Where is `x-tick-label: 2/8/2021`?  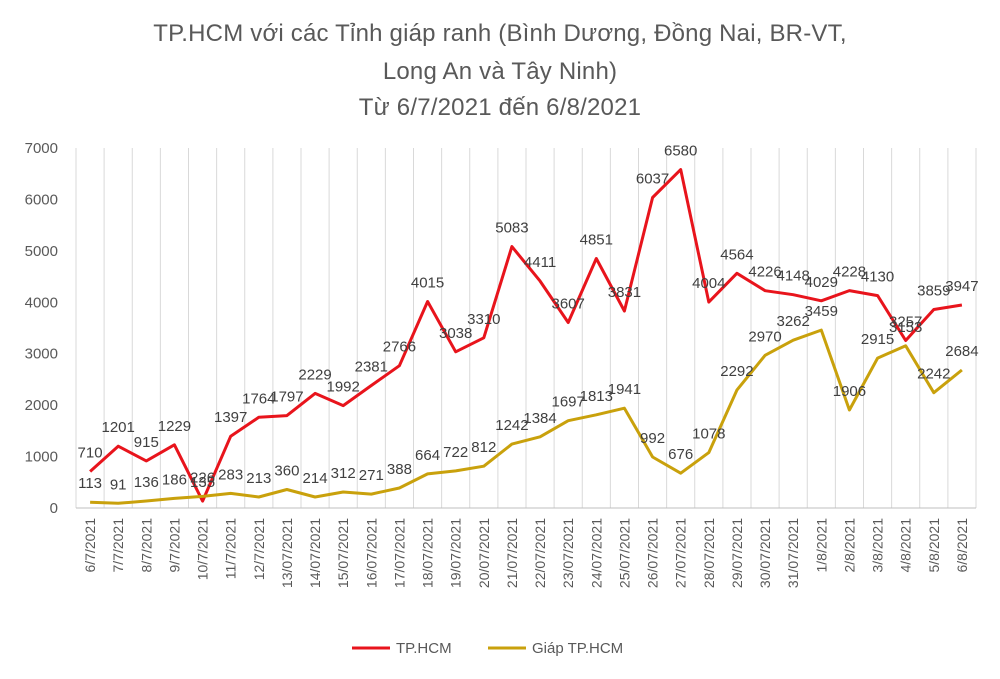
x-tick-label: 2/8/2021 is located at coordinates (849, 545).